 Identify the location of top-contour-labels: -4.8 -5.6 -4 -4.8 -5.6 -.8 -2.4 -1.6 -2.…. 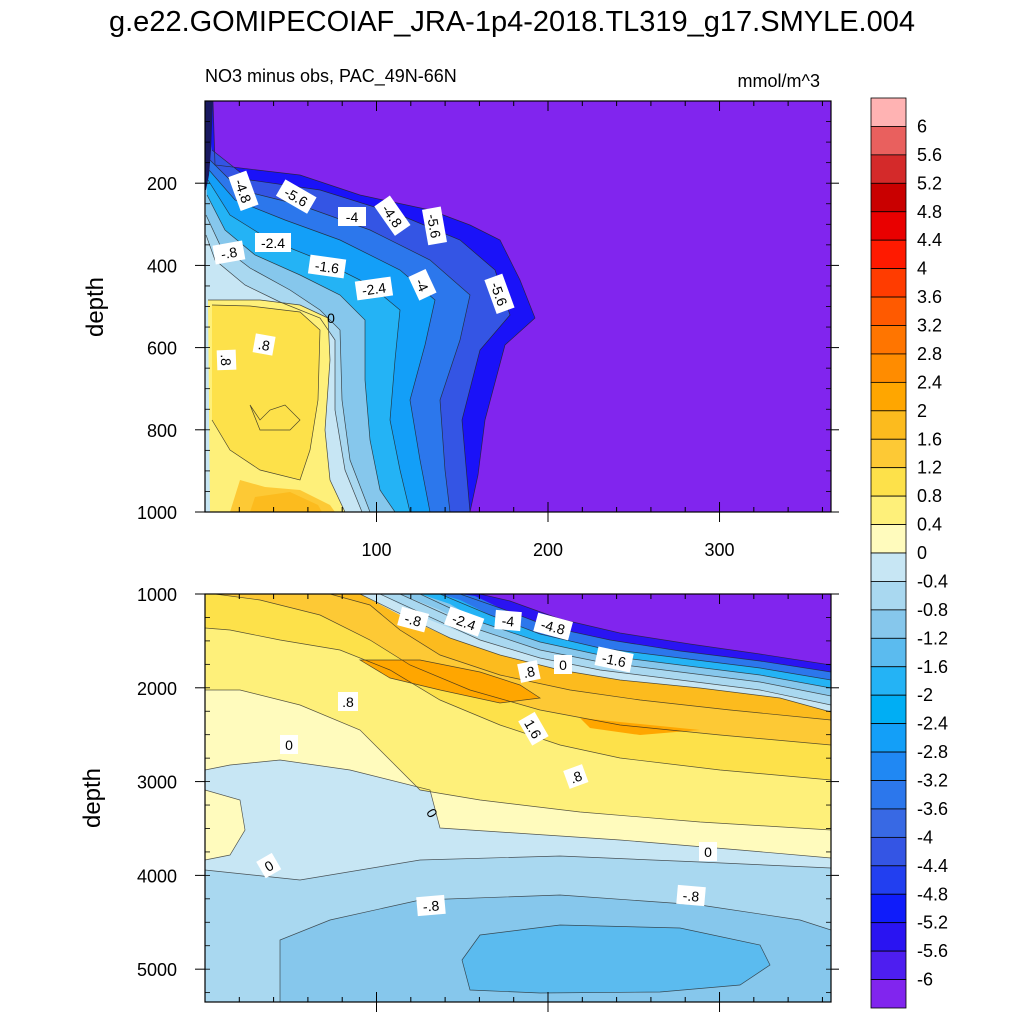
(363, 270).